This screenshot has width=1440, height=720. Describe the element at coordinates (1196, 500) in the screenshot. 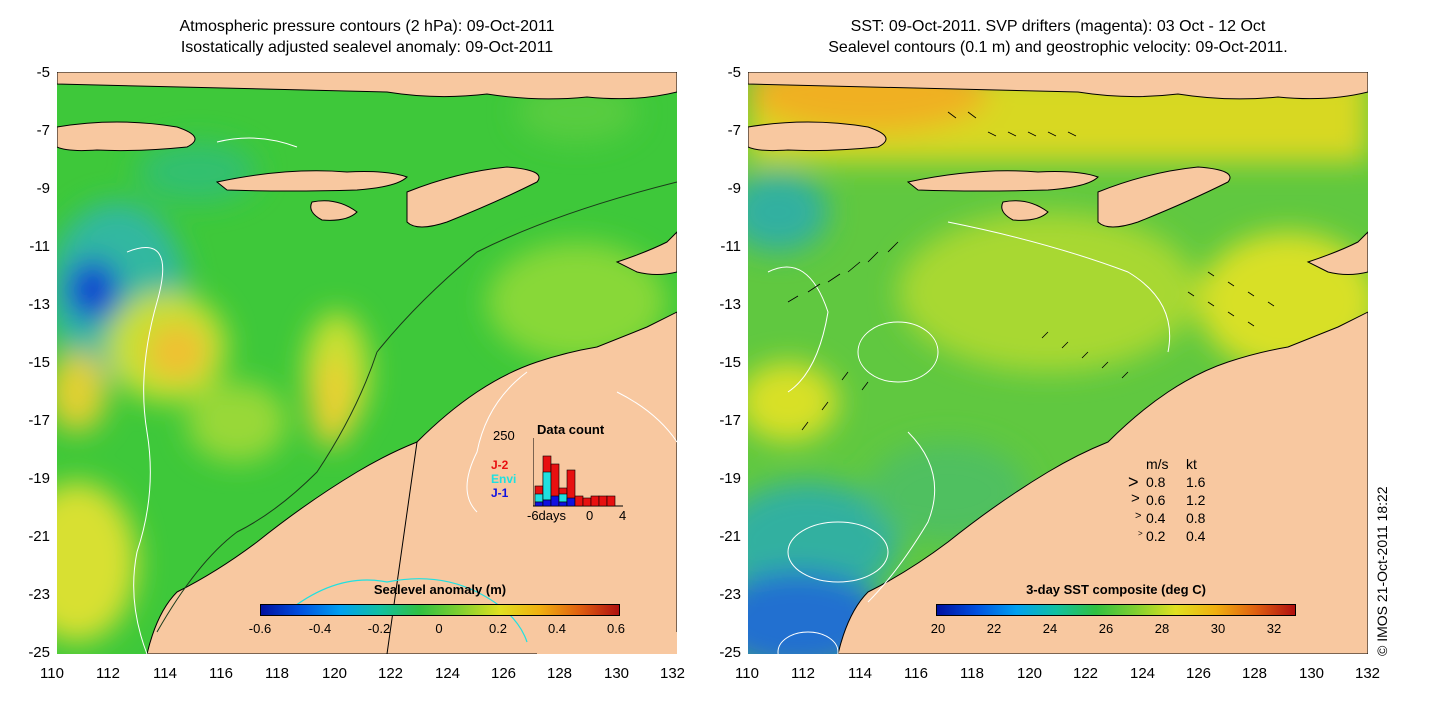

I see `legend-row-kt: 1.2` at that location.